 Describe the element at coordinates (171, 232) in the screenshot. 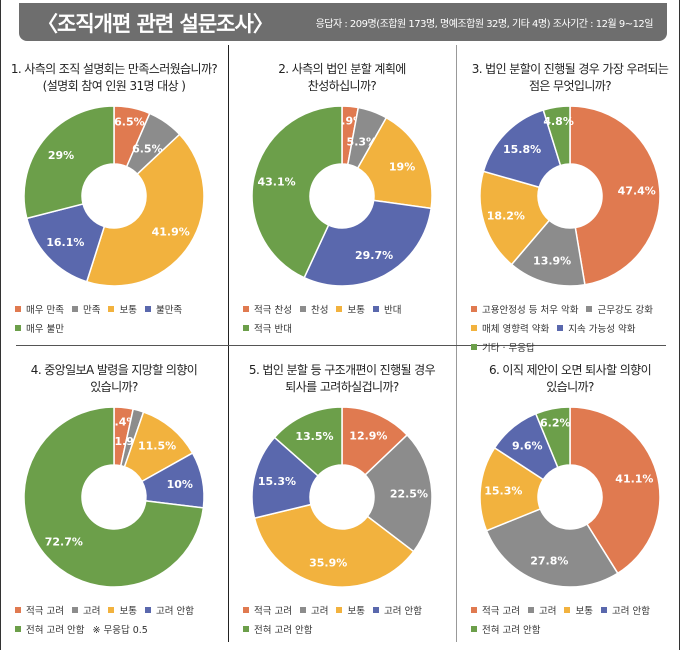

I see `data-label: 41.9%` at that location.